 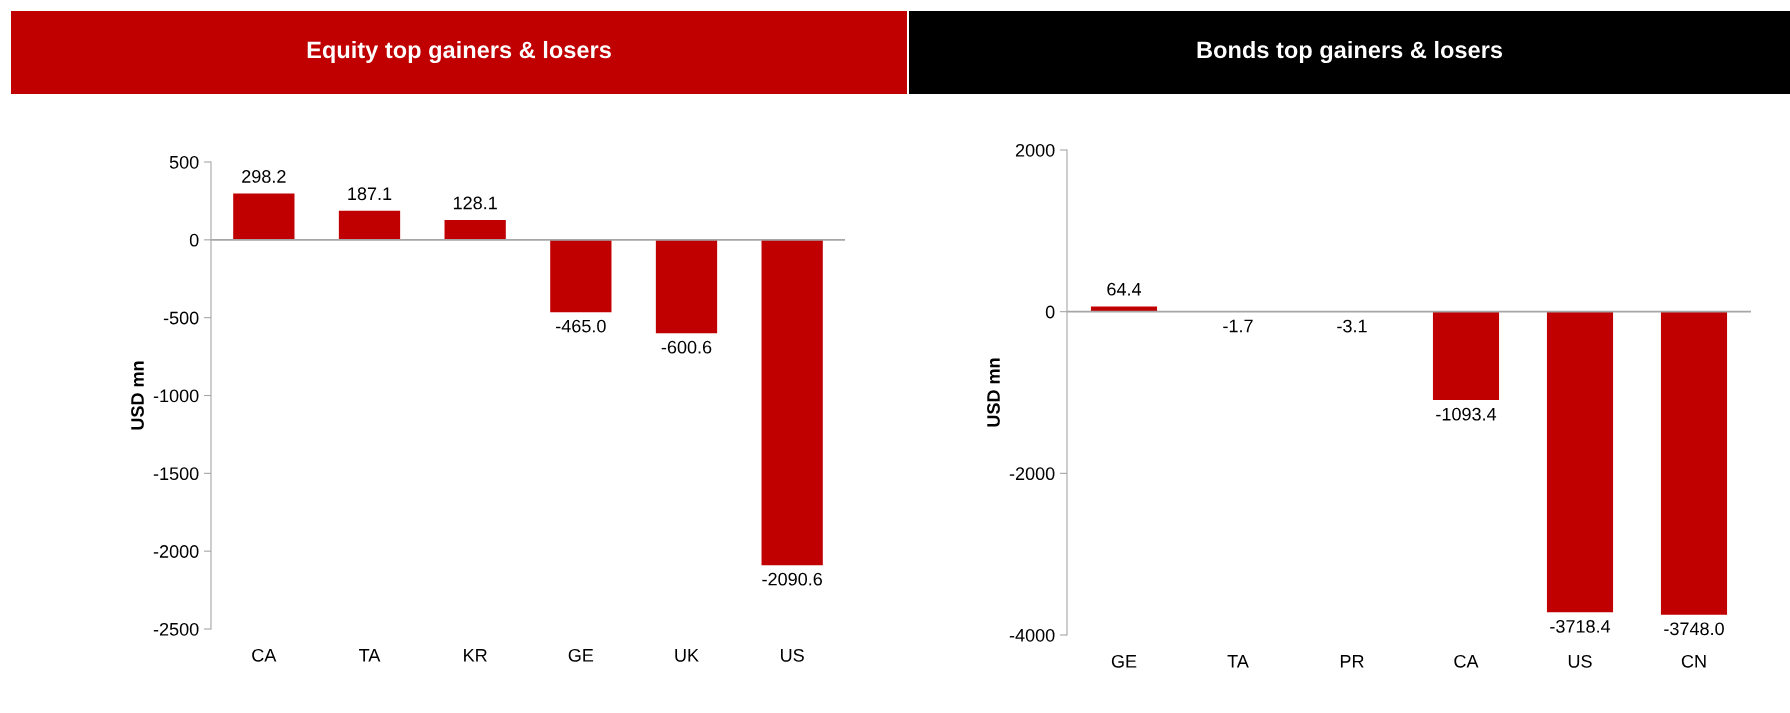 What do you see at coordinates (184, 162) in the screenshot?
I see `y-tick-label: 500` at bounding box center [184, 162].